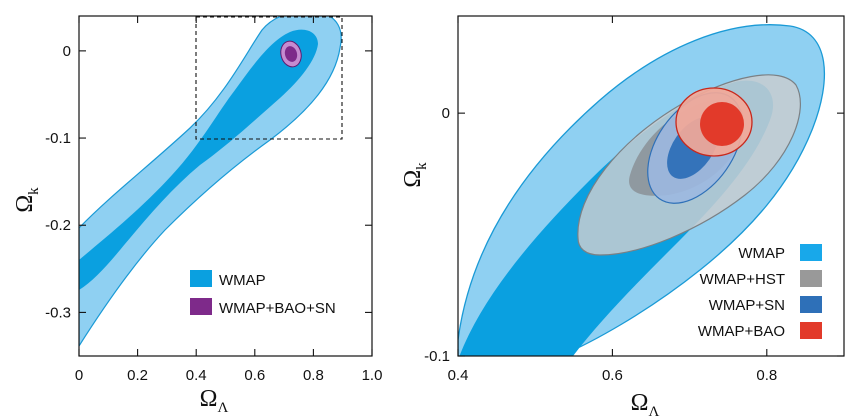 Image resolution: width=858 pixels, height=419 pixels. I want to click on left-legend: WMAP WMAP+BAO+SN, so click(263, 293).